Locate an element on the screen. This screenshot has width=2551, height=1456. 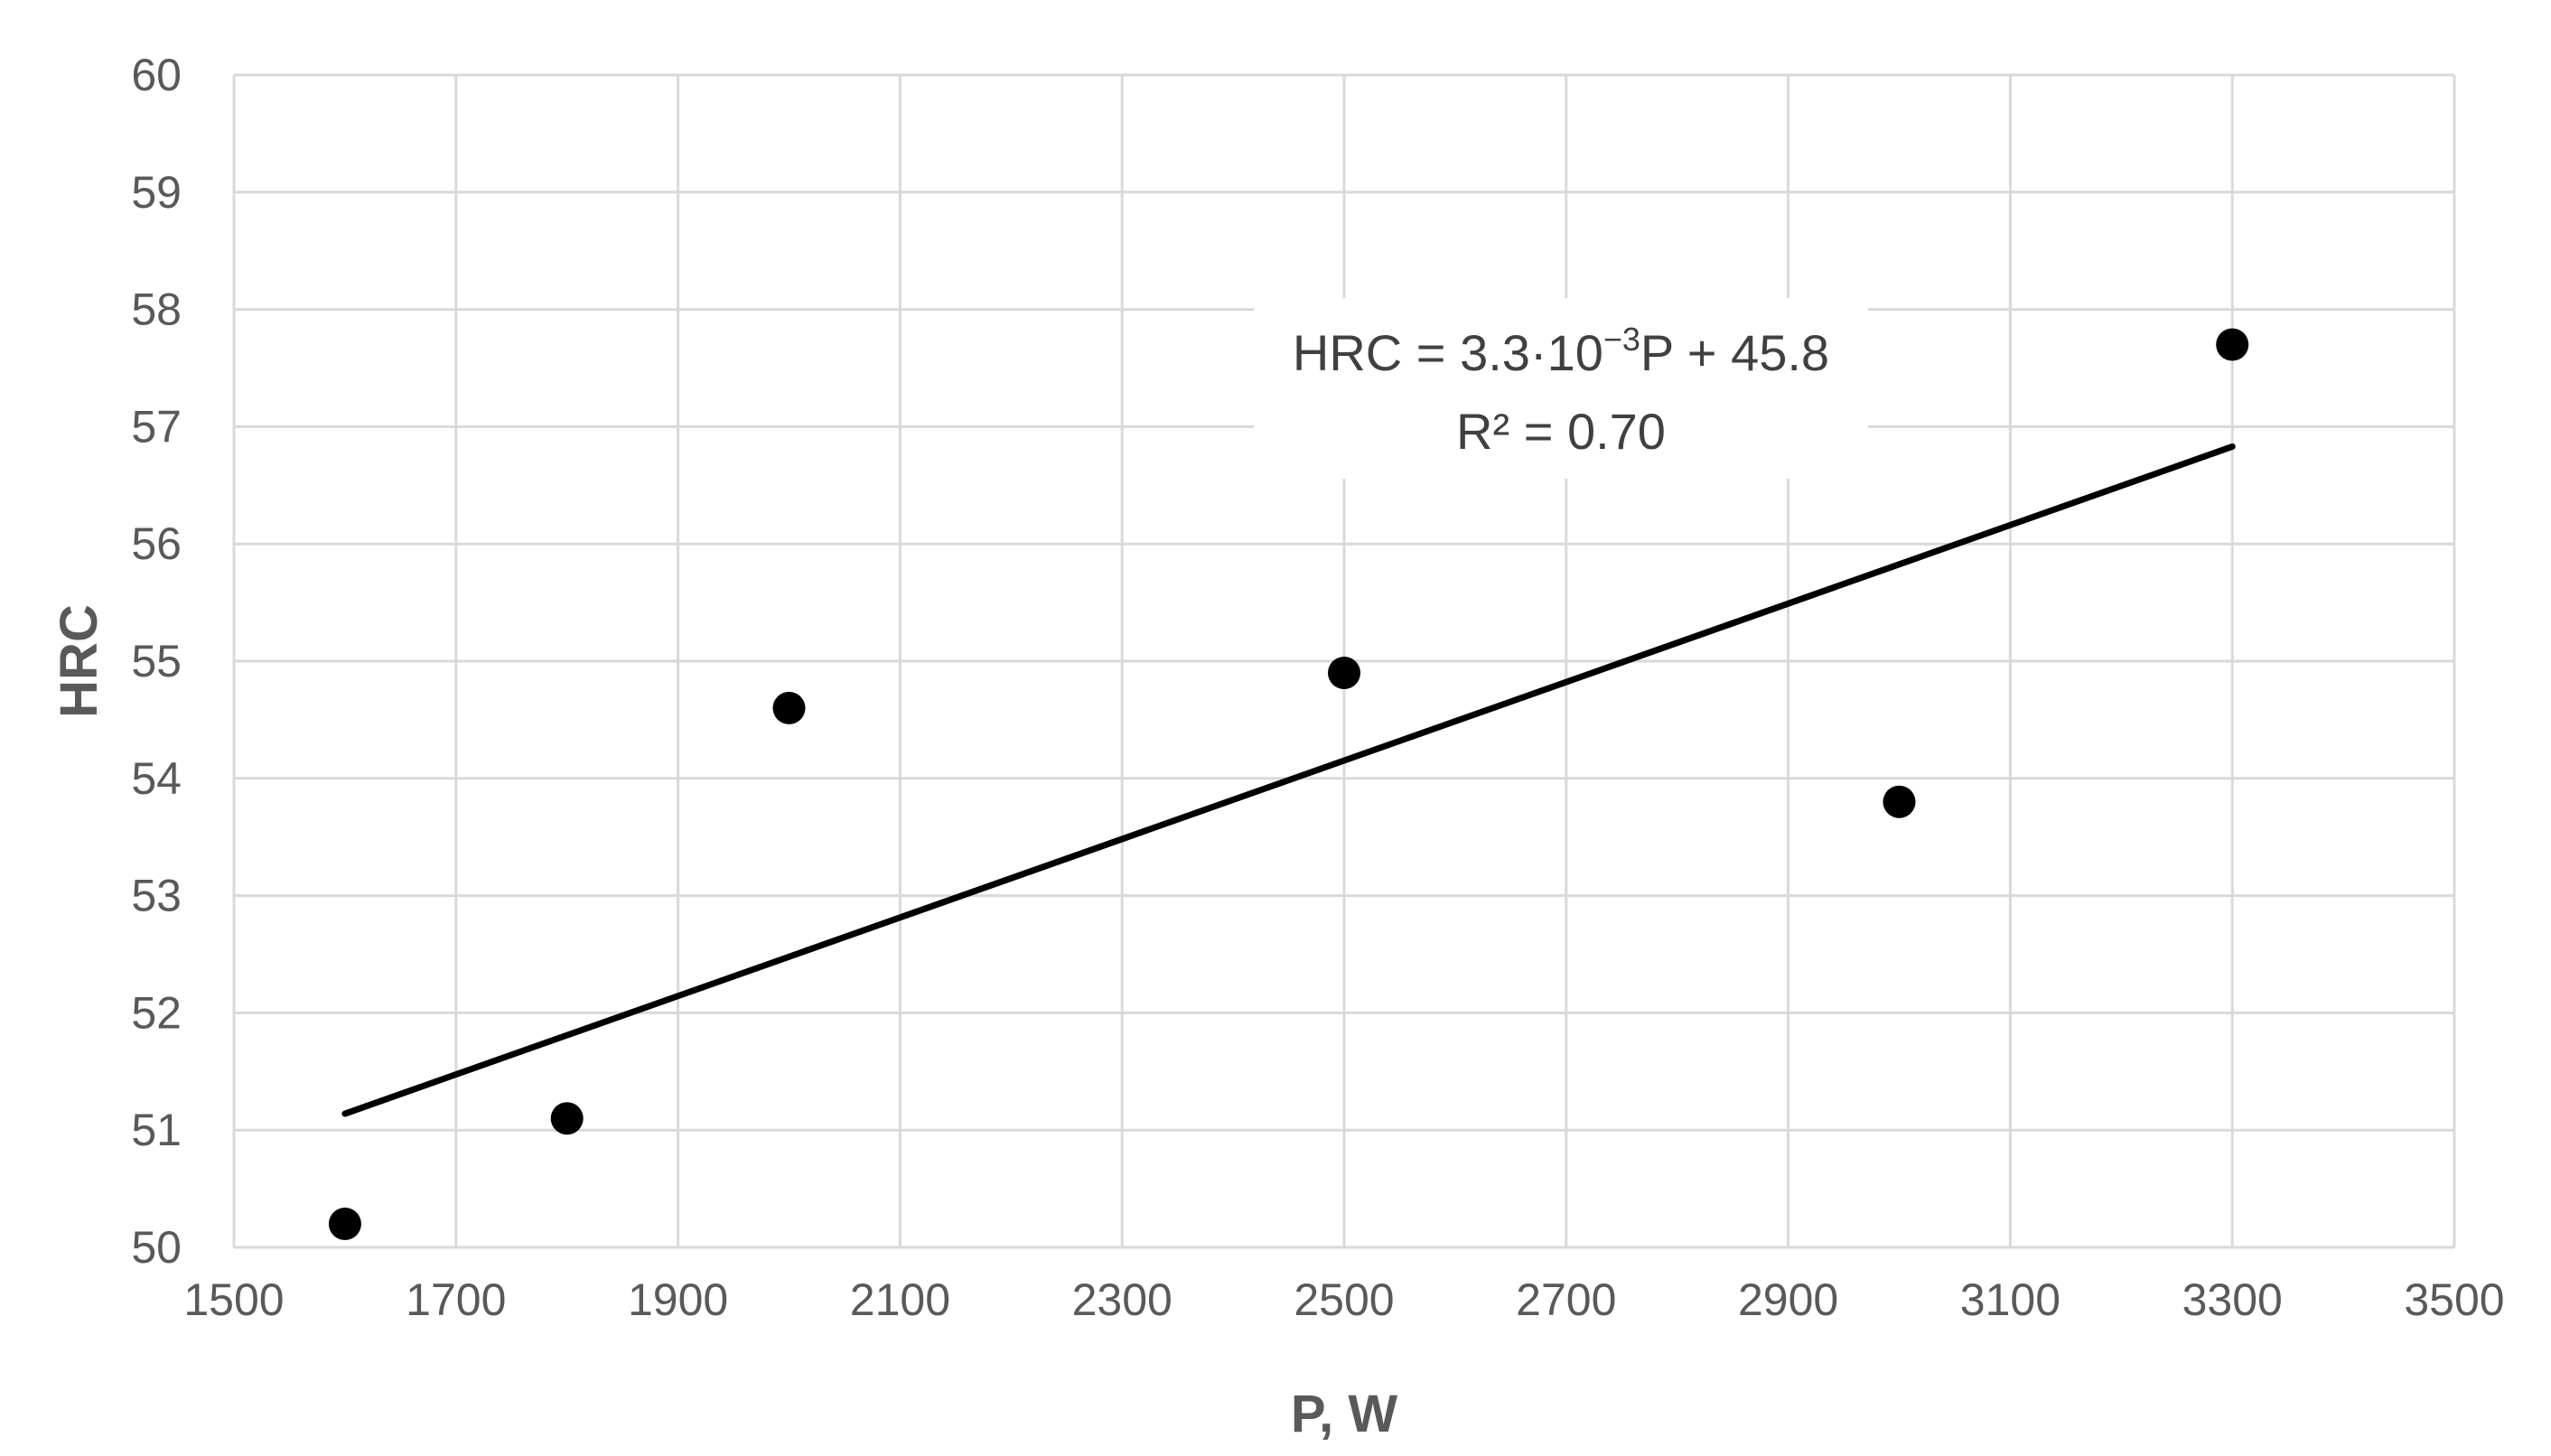
equation-prefix: HRC = 3.3·10 is located at coordinates (1448, 352).